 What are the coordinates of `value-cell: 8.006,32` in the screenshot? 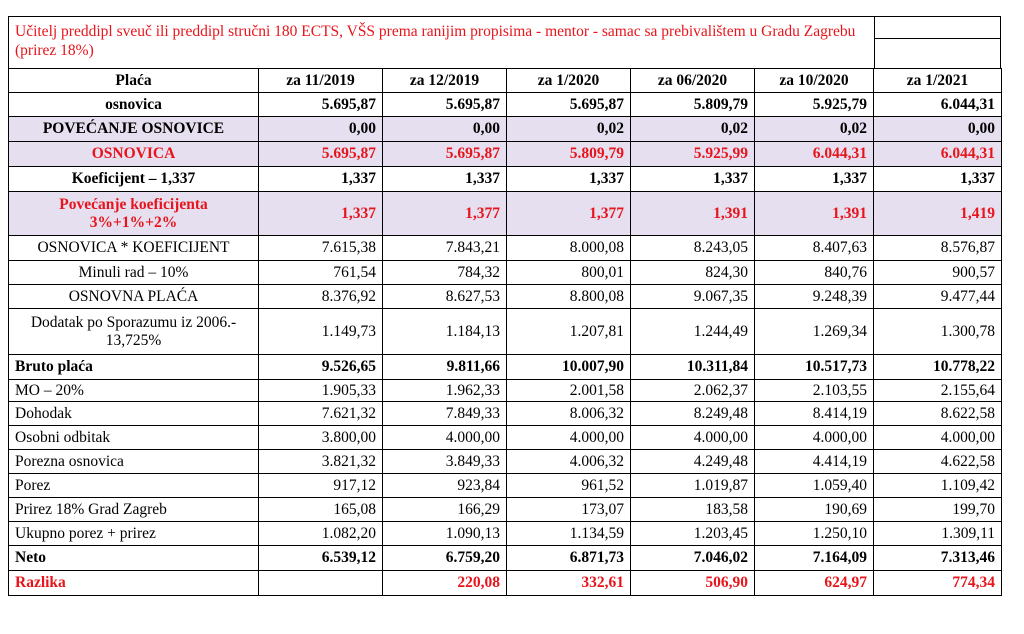 It's located at (568, 413).